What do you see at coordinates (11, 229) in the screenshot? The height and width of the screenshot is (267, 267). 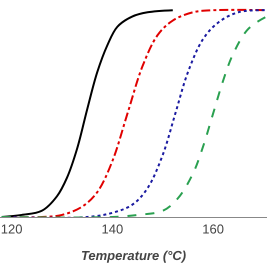 I see `x-tick-label: 120` at bounding box center [11, 229].